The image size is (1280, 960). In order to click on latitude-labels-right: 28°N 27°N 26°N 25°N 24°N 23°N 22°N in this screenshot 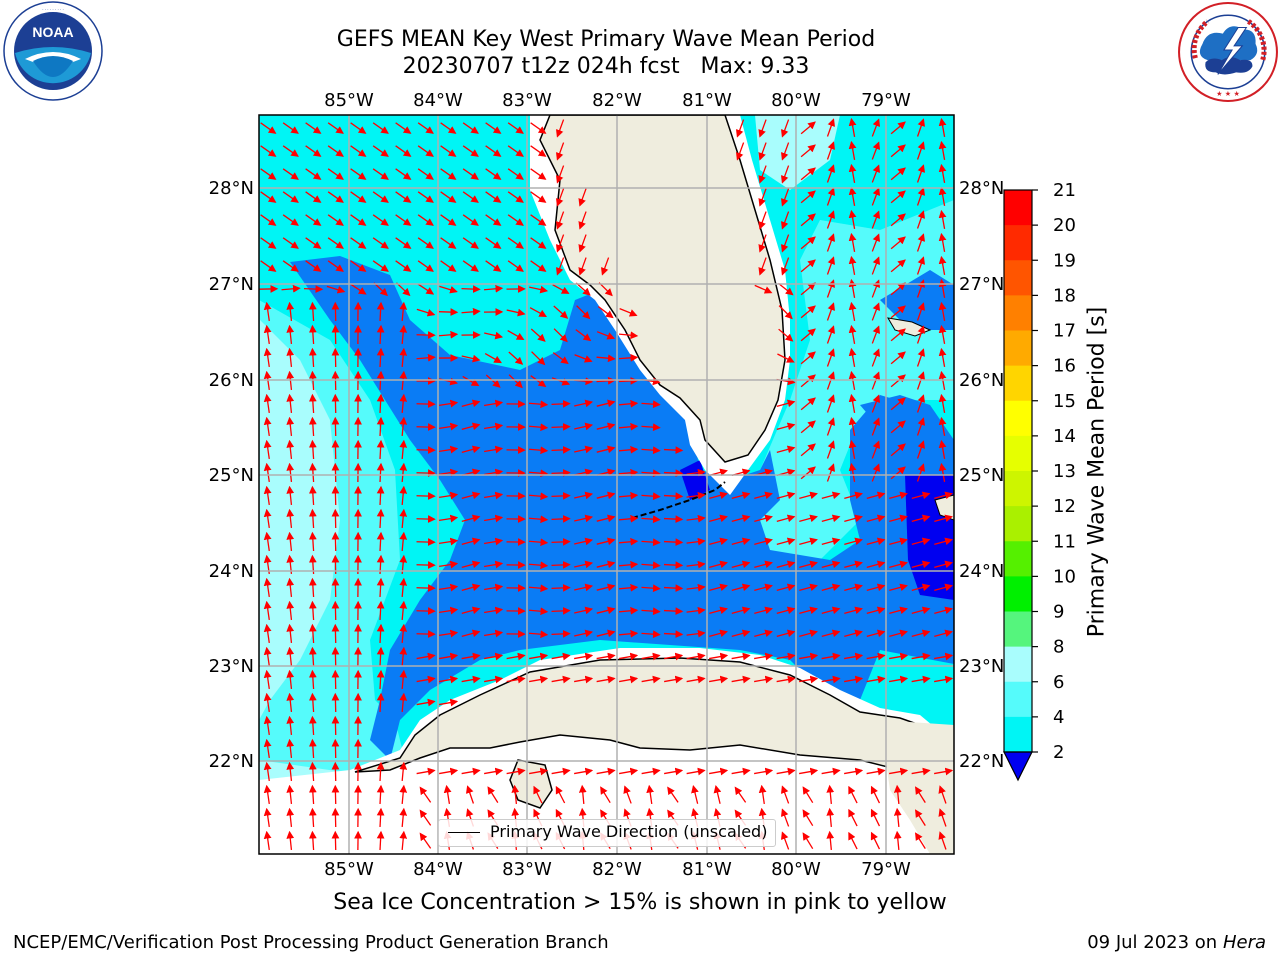, I will do `click(981, 475)`.